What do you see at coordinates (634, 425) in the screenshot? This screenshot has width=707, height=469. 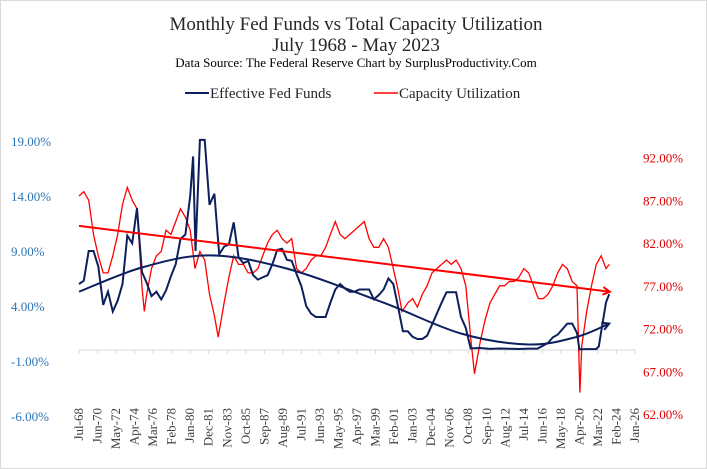 I see `x-tick-label: Jan-26` at bounding box center [634, 425].